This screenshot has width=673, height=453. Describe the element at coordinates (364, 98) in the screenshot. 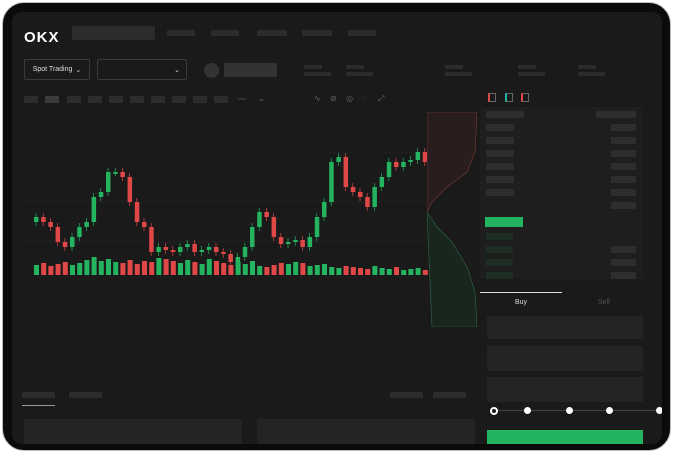

I see `timer-icon: ◌` at that location.